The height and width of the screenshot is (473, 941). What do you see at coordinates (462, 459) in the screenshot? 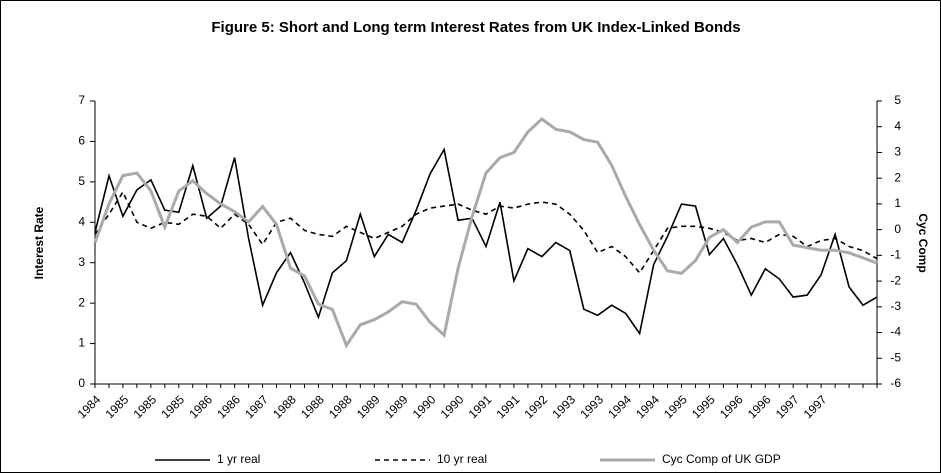
I see `legend-label: 10 yr real` at bounding box center [462, 459].